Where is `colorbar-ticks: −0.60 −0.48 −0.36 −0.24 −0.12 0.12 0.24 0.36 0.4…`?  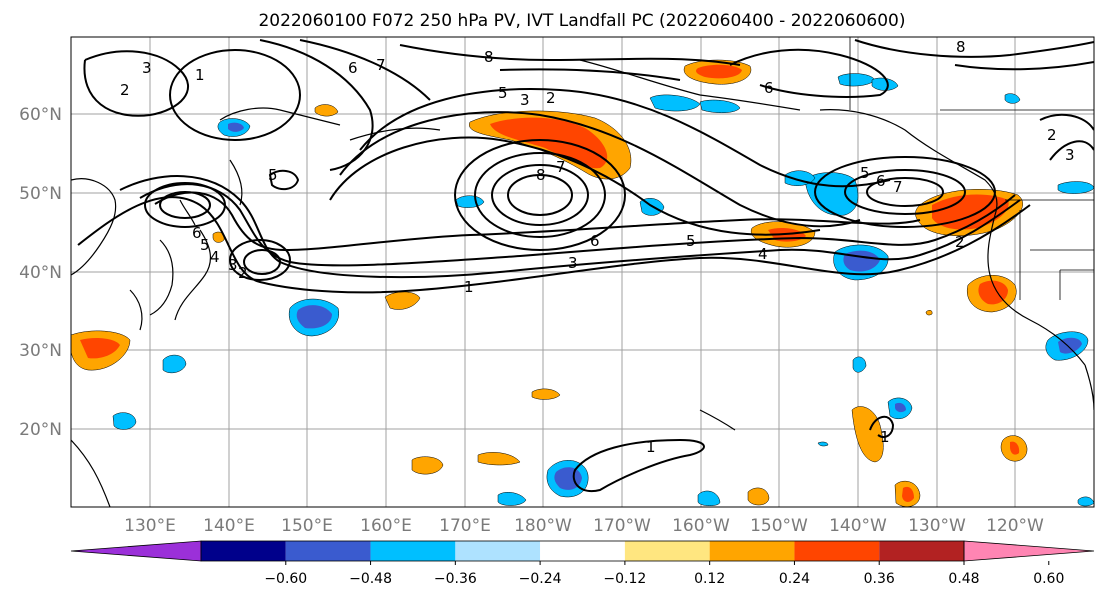
colorbar-ticks: −0.60 −0.48 −0.36 −0.24 −0.12 0.12 0.24 0.36 0.4… is located at coordinates (664, 574).